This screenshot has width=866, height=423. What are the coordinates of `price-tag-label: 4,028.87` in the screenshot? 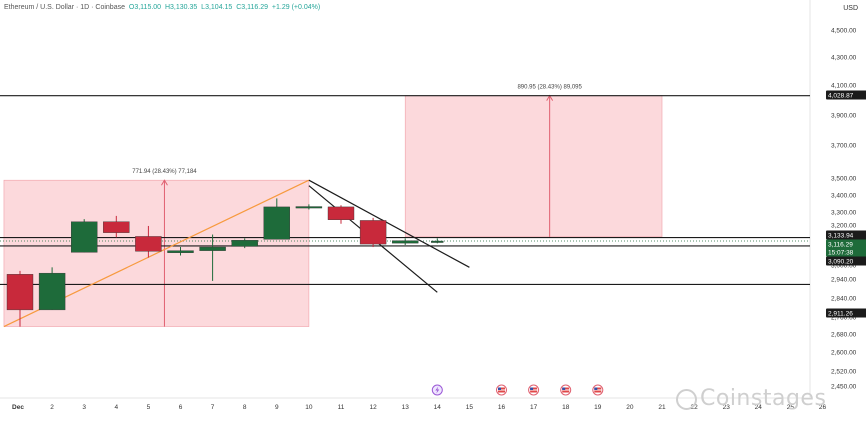 It's located at (841, 96).